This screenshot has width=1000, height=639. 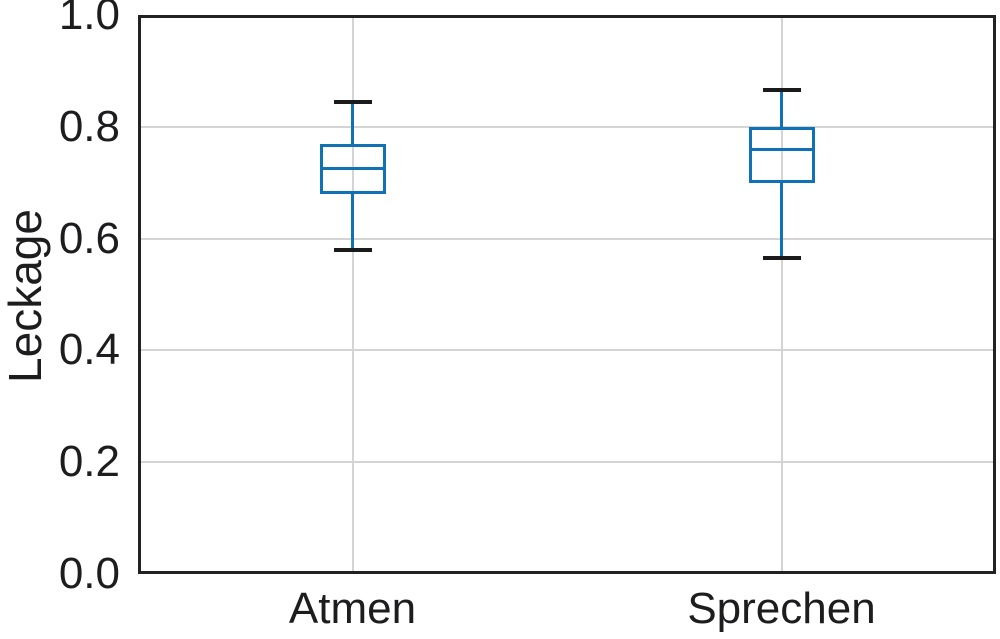 What do you see at coordinates (89, 126) in the screenshot?
I see `y-tick-label: 0.8` at bounding box center [89, 126].